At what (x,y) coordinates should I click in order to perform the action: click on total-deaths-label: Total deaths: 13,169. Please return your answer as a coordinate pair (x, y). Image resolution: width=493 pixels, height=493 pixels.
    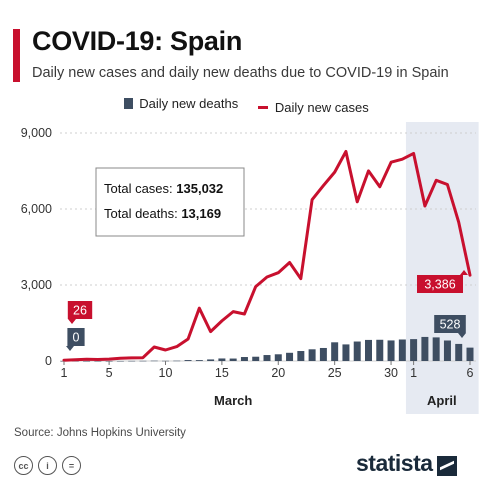
    Looking at the image, I should click on (162, 213).